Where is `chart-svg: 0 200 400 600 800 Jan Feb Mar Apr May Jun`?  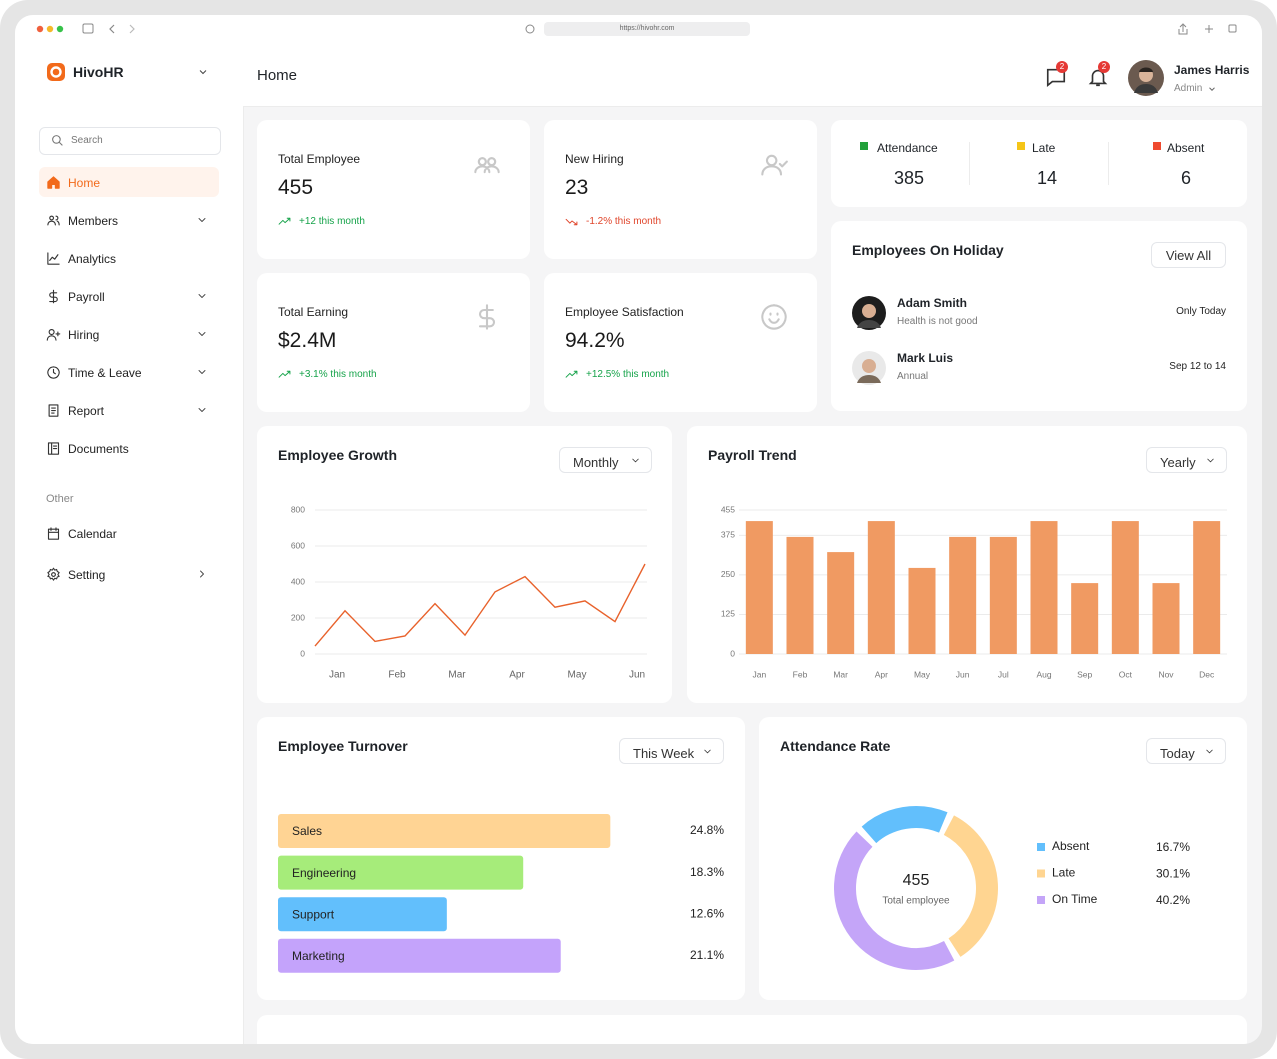 chart-svg: 0 200 400 600 800 Jan Feb Mar Apr May Jun is located at coordinates (469, 592).